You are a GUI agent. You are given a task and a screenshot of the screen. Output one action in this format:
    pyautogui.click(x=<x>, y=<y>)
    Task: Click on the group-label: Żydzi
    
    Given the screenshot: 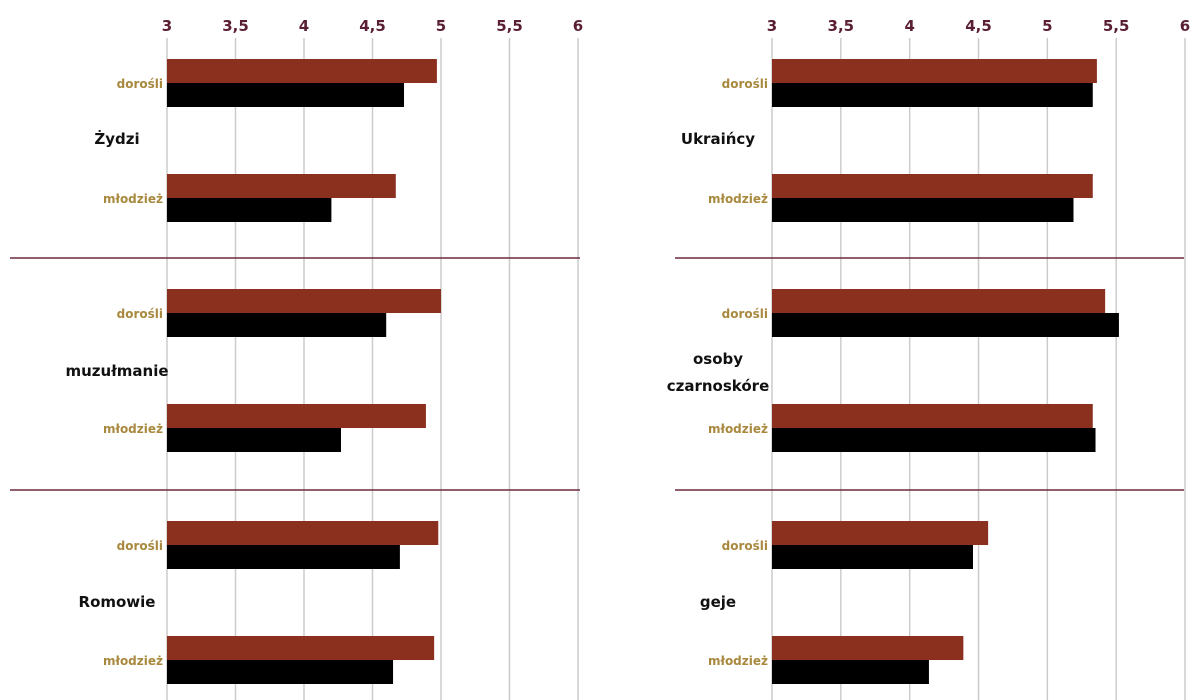 What is the action you would take?
    pyautogui.click(x=116, y=138)
    